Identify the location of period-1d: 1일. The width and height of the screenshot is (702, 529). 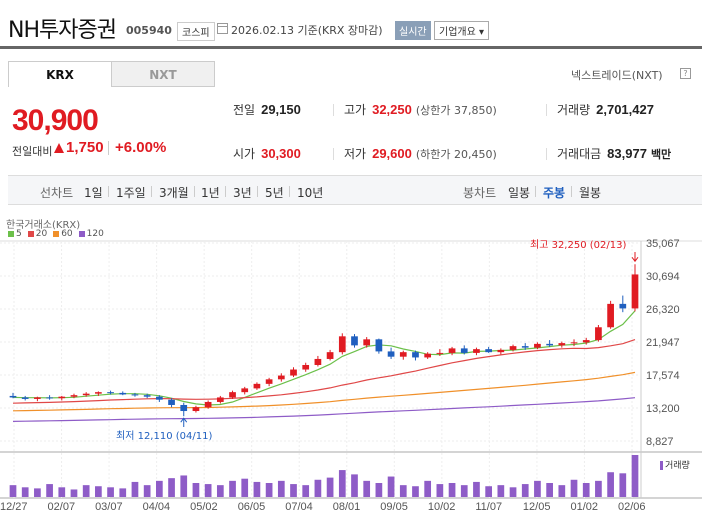
(93, 193).